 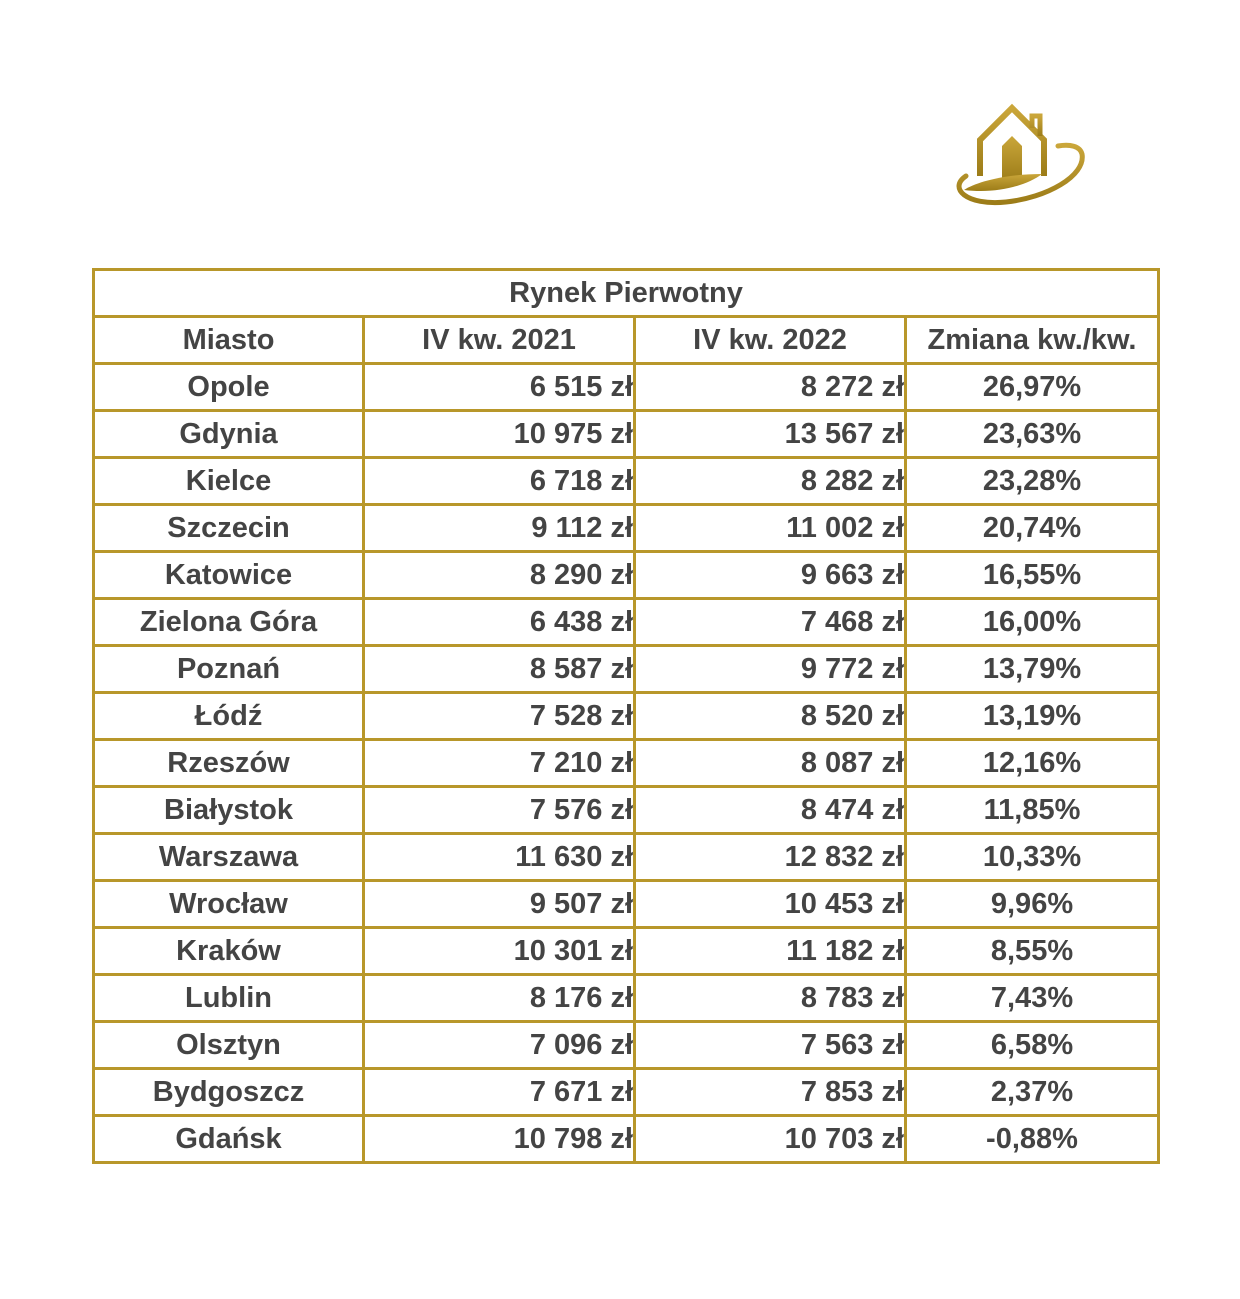 I want to click on table-row: Zielona Góra 6 438 zł 7 468 zł 16,00%, so click(x=626, y=622).